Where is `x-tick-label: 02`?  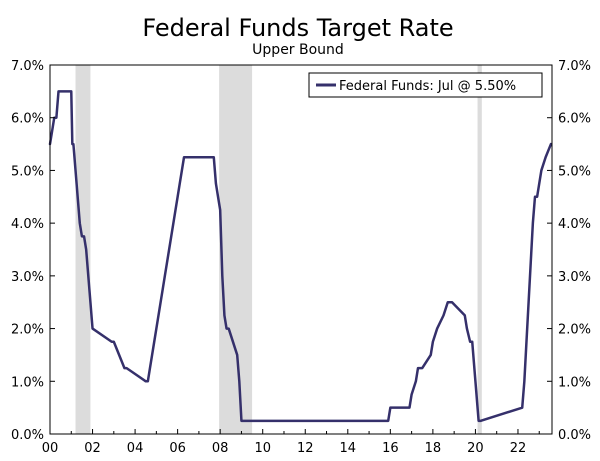 x-tick-label: 02 is located at coordinates (92, 448).